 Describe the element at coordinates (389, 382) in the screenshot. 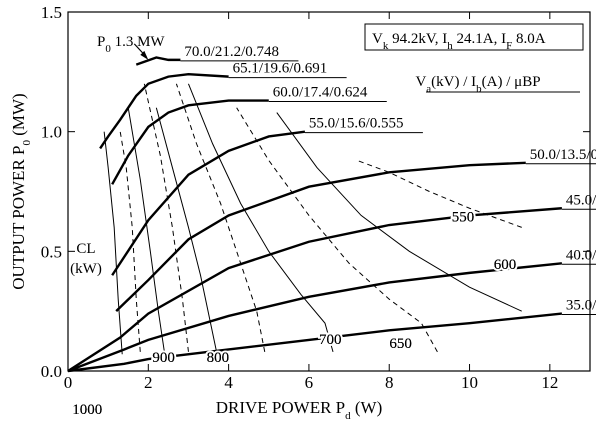

I see `x-tick-label: 8` at that location.